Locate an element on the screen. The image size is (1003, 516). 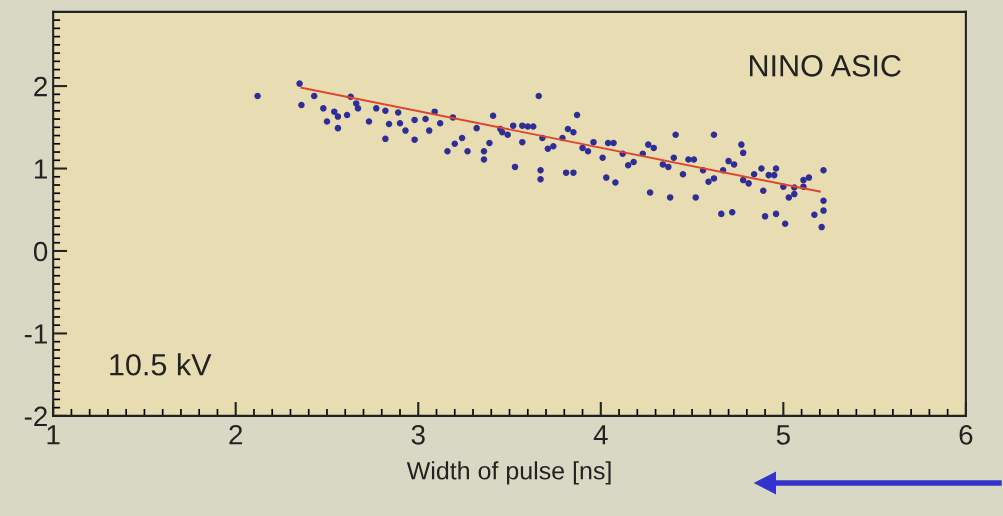
x-tick-label: 1 is located at coordinates (53, 435).